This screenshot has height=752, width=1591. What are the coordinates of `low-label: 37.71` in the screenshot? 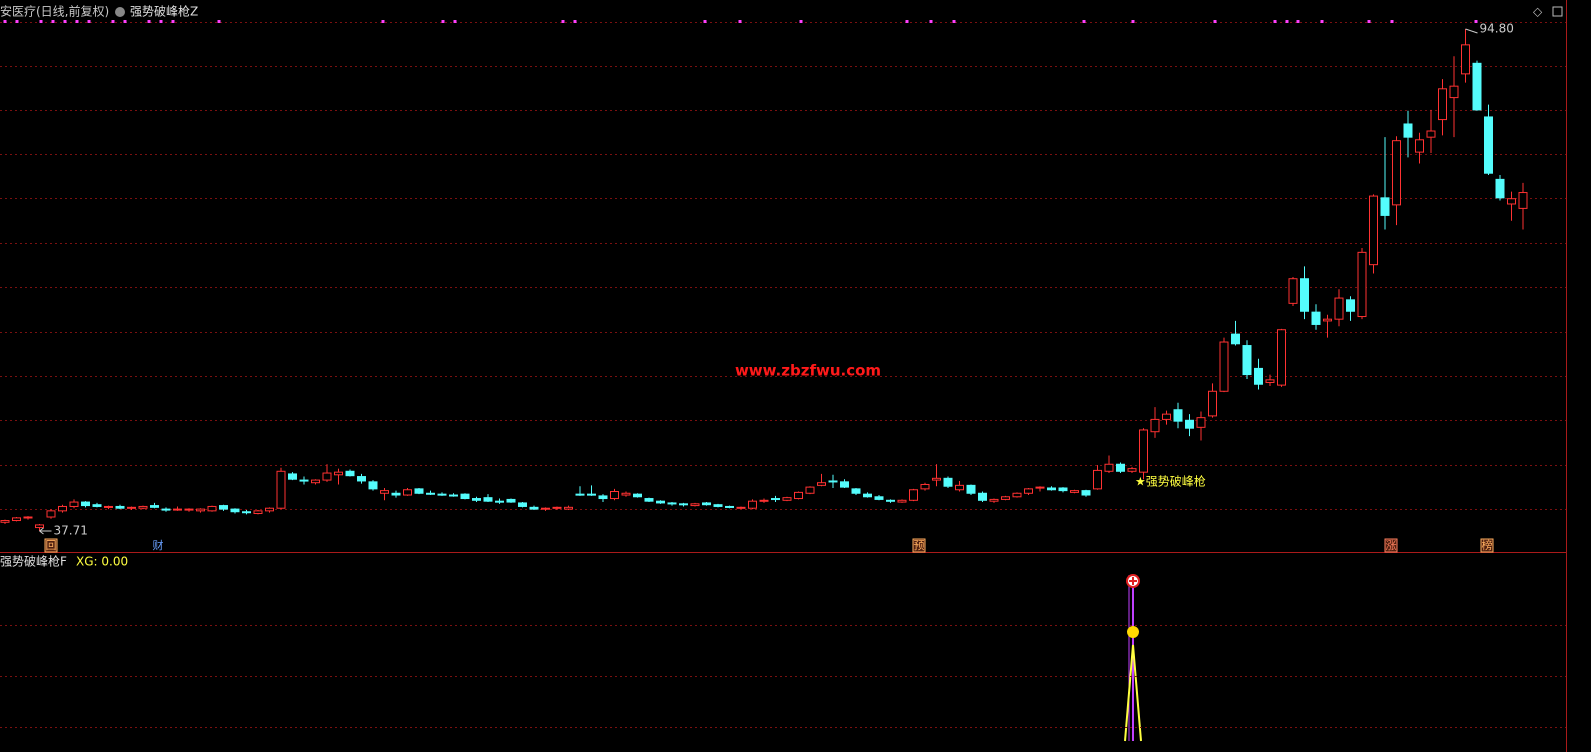 It's located at (71, 530).